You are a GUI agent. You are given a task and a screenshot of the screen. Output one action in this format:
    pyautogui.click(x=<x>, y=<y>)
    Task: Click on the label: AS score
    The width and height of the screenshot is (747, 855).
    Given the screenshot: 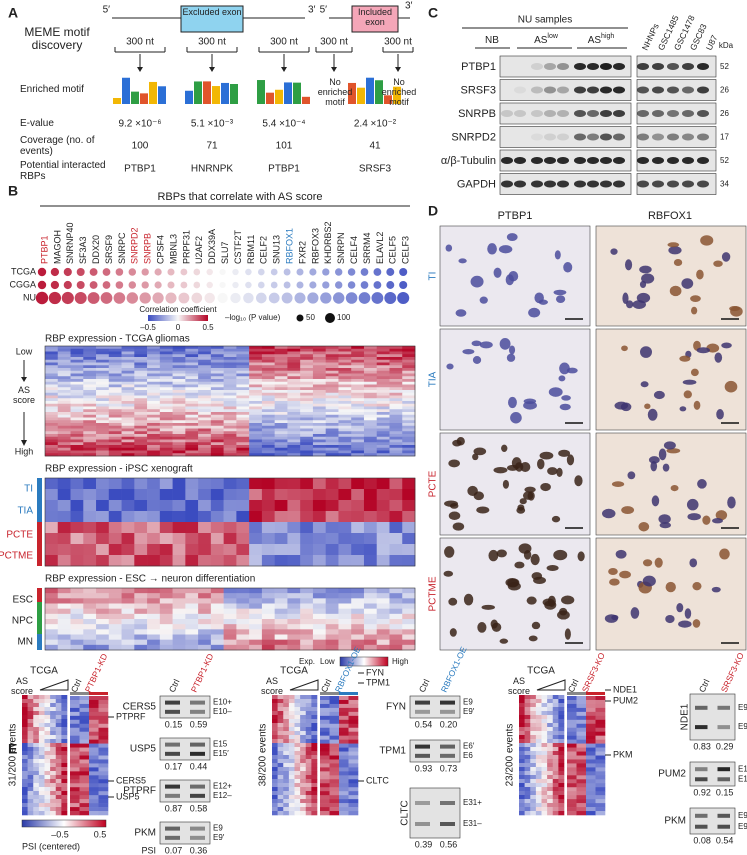 What is the action you would take?
    pyautogui.click(x=271, y=686)
    